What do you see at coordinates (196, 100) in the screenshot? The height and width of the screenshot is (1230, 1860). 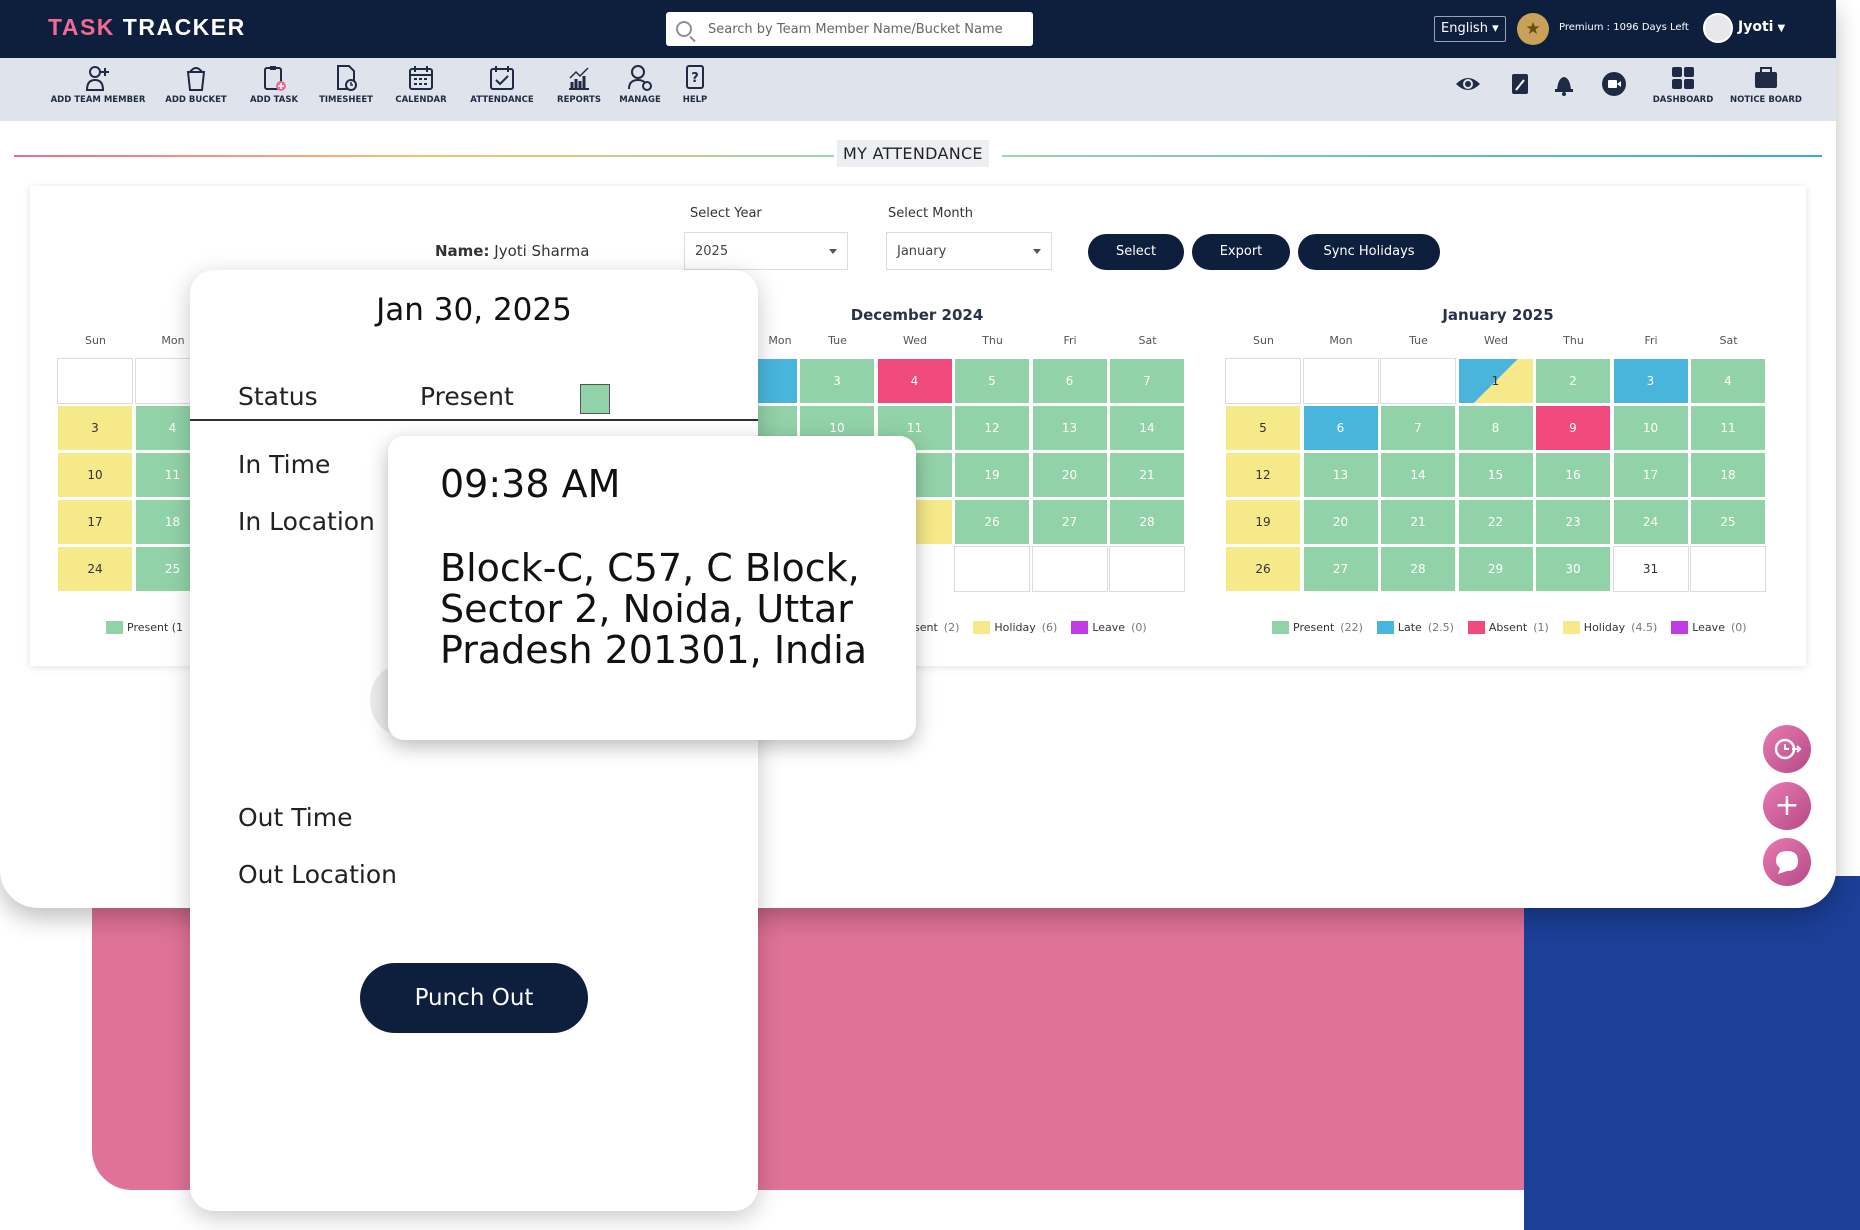 I see `toolbar-label: ADD BUCKET` at bounding box center [196, 100].